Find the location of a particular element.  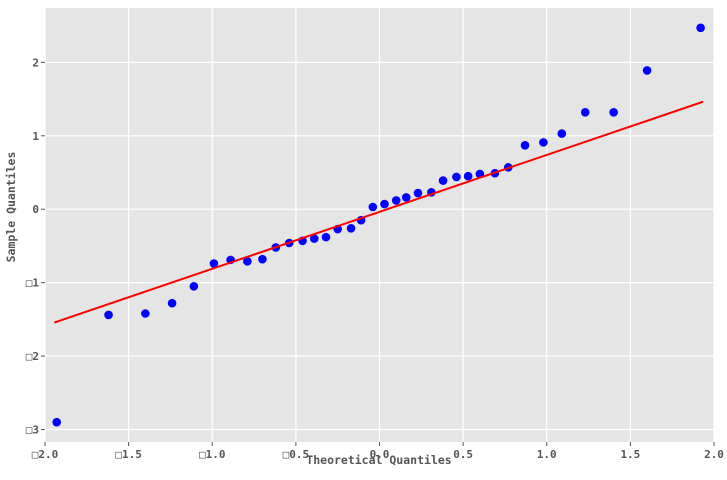

x-tick-label: □2.0 is located at coordinates (45, 454).